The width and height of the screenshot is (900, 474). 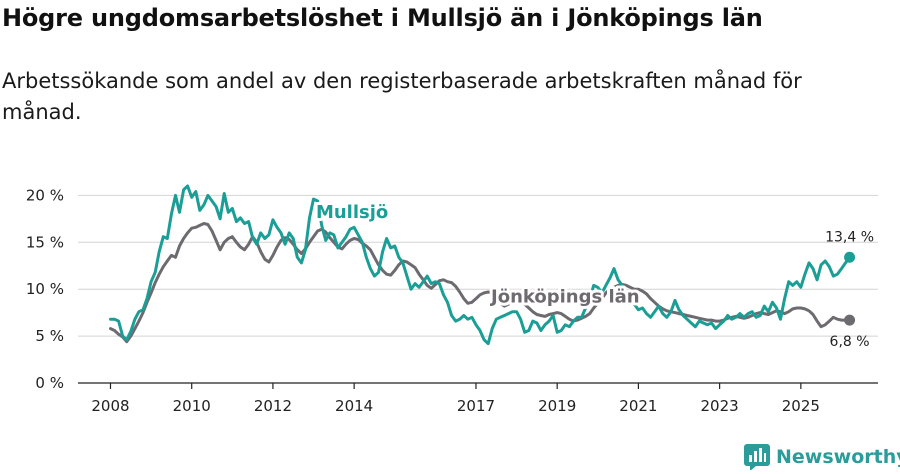 I want to click on brand-name: Newsworthy, so click(x=838, y=457).